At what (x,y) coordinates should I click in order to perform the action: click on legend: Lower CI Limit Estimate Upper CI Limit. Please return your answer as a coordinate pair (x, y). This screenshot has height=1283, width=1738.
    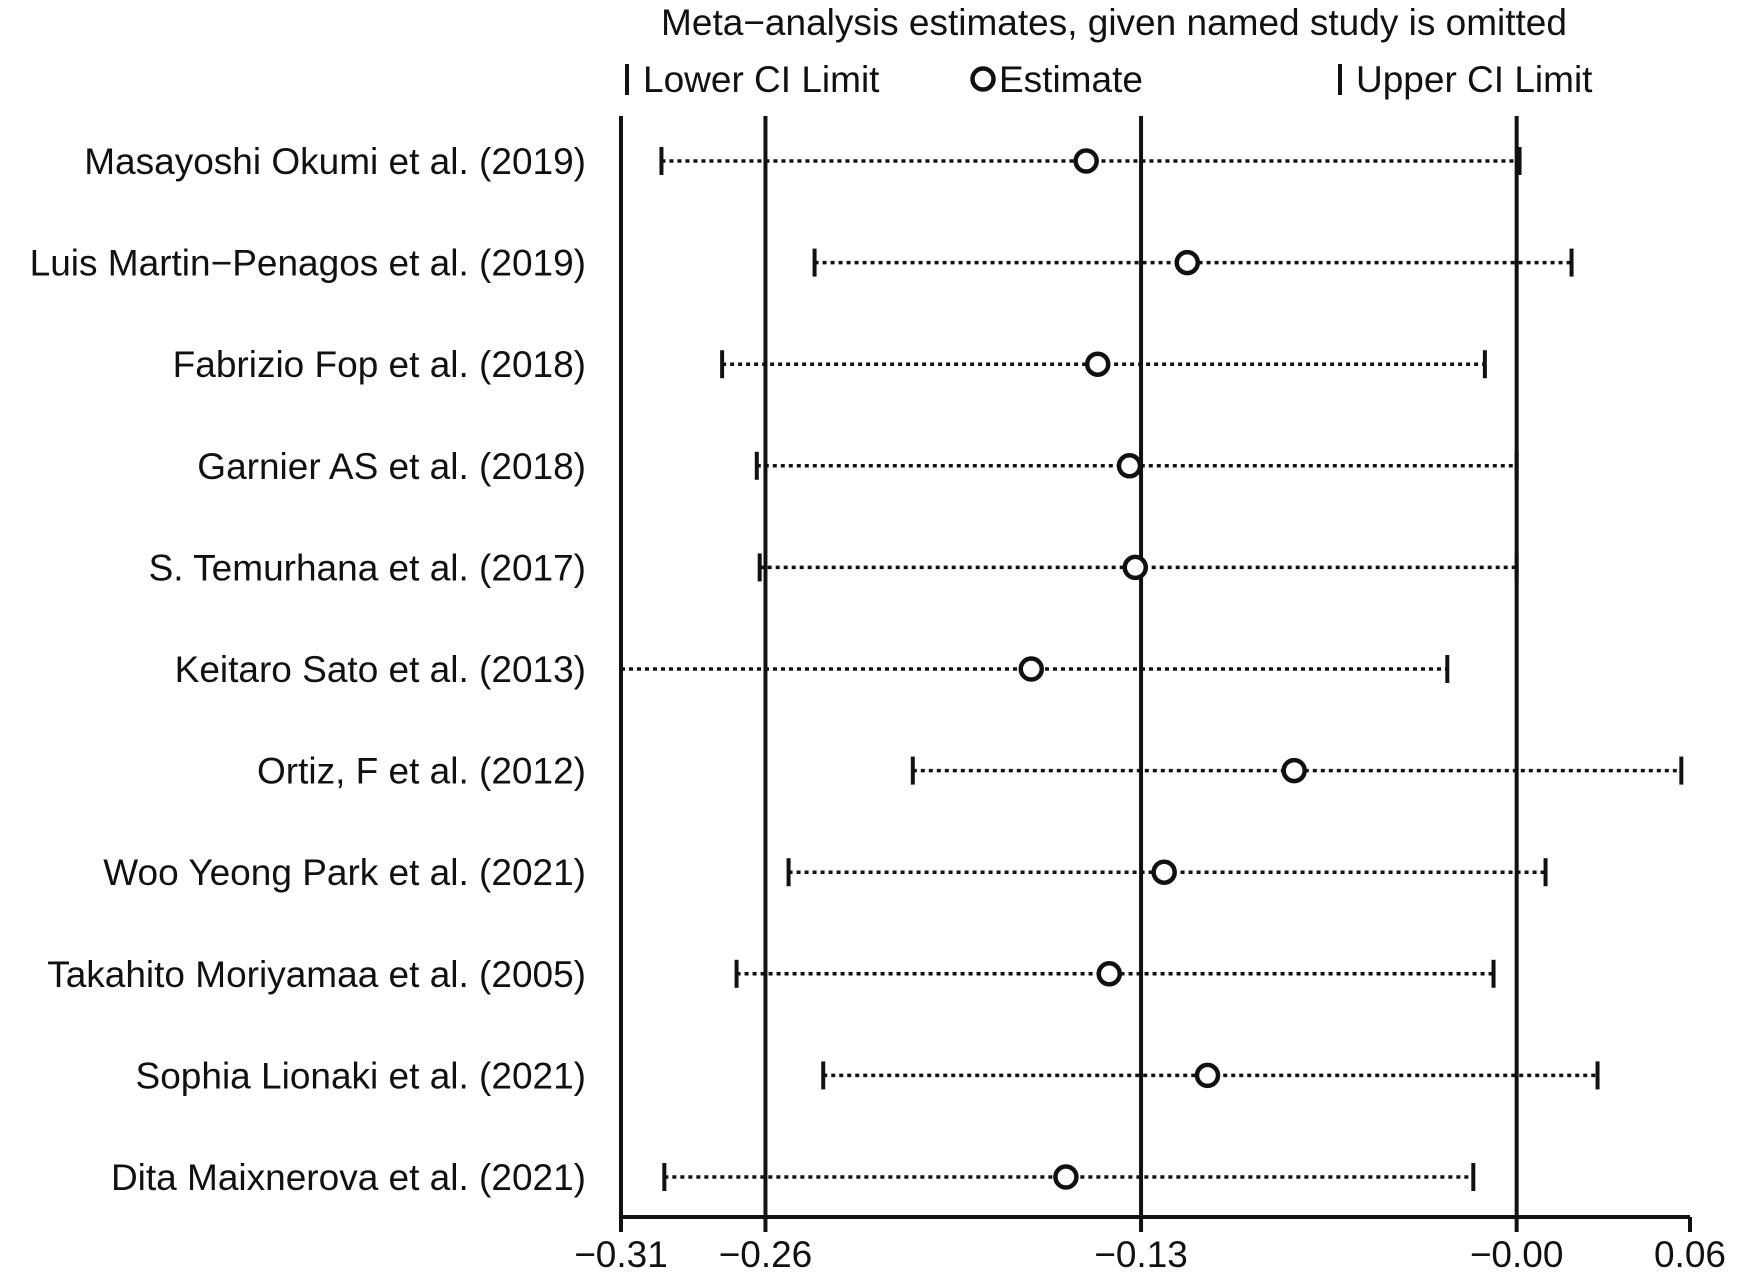
    Looking at the image, I should click on (1109, 79).